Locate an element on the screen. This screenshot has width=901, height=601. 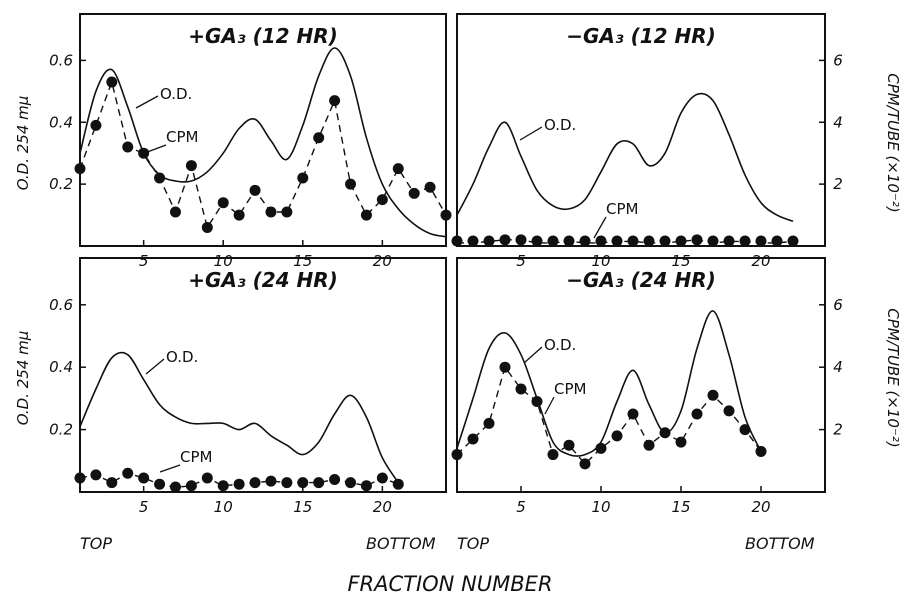
y-axis-label-right-top: CPM/TUBE (×10⁻²) is located at coordinates (892, 142).